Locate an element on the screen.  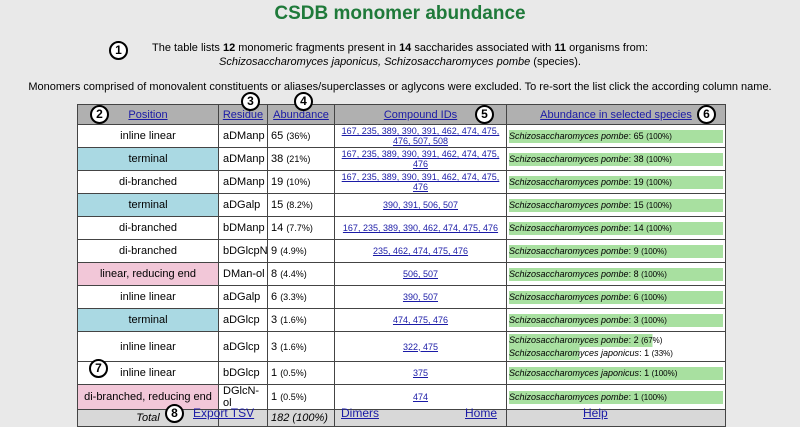
species-entry: Schizosaccharomyces pombe: 8 (100%) is located at coordinates (616, 274).